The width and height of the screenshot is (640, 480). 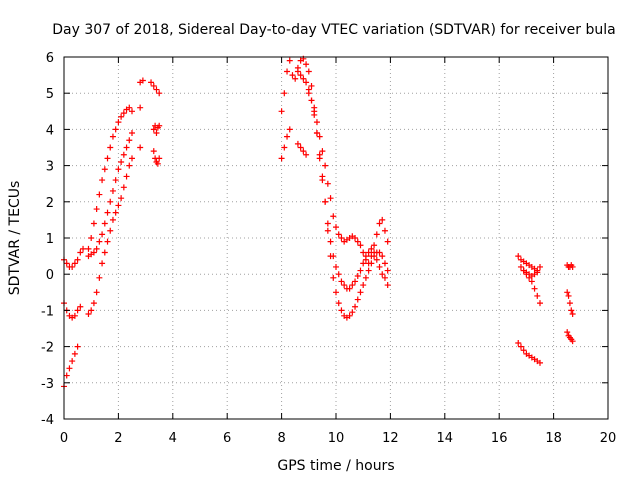 What do you see at coordinates (335, 466) in the screenshot?
I see `x-axis-label: GPS time / hours` at bounding box center [335, 466].